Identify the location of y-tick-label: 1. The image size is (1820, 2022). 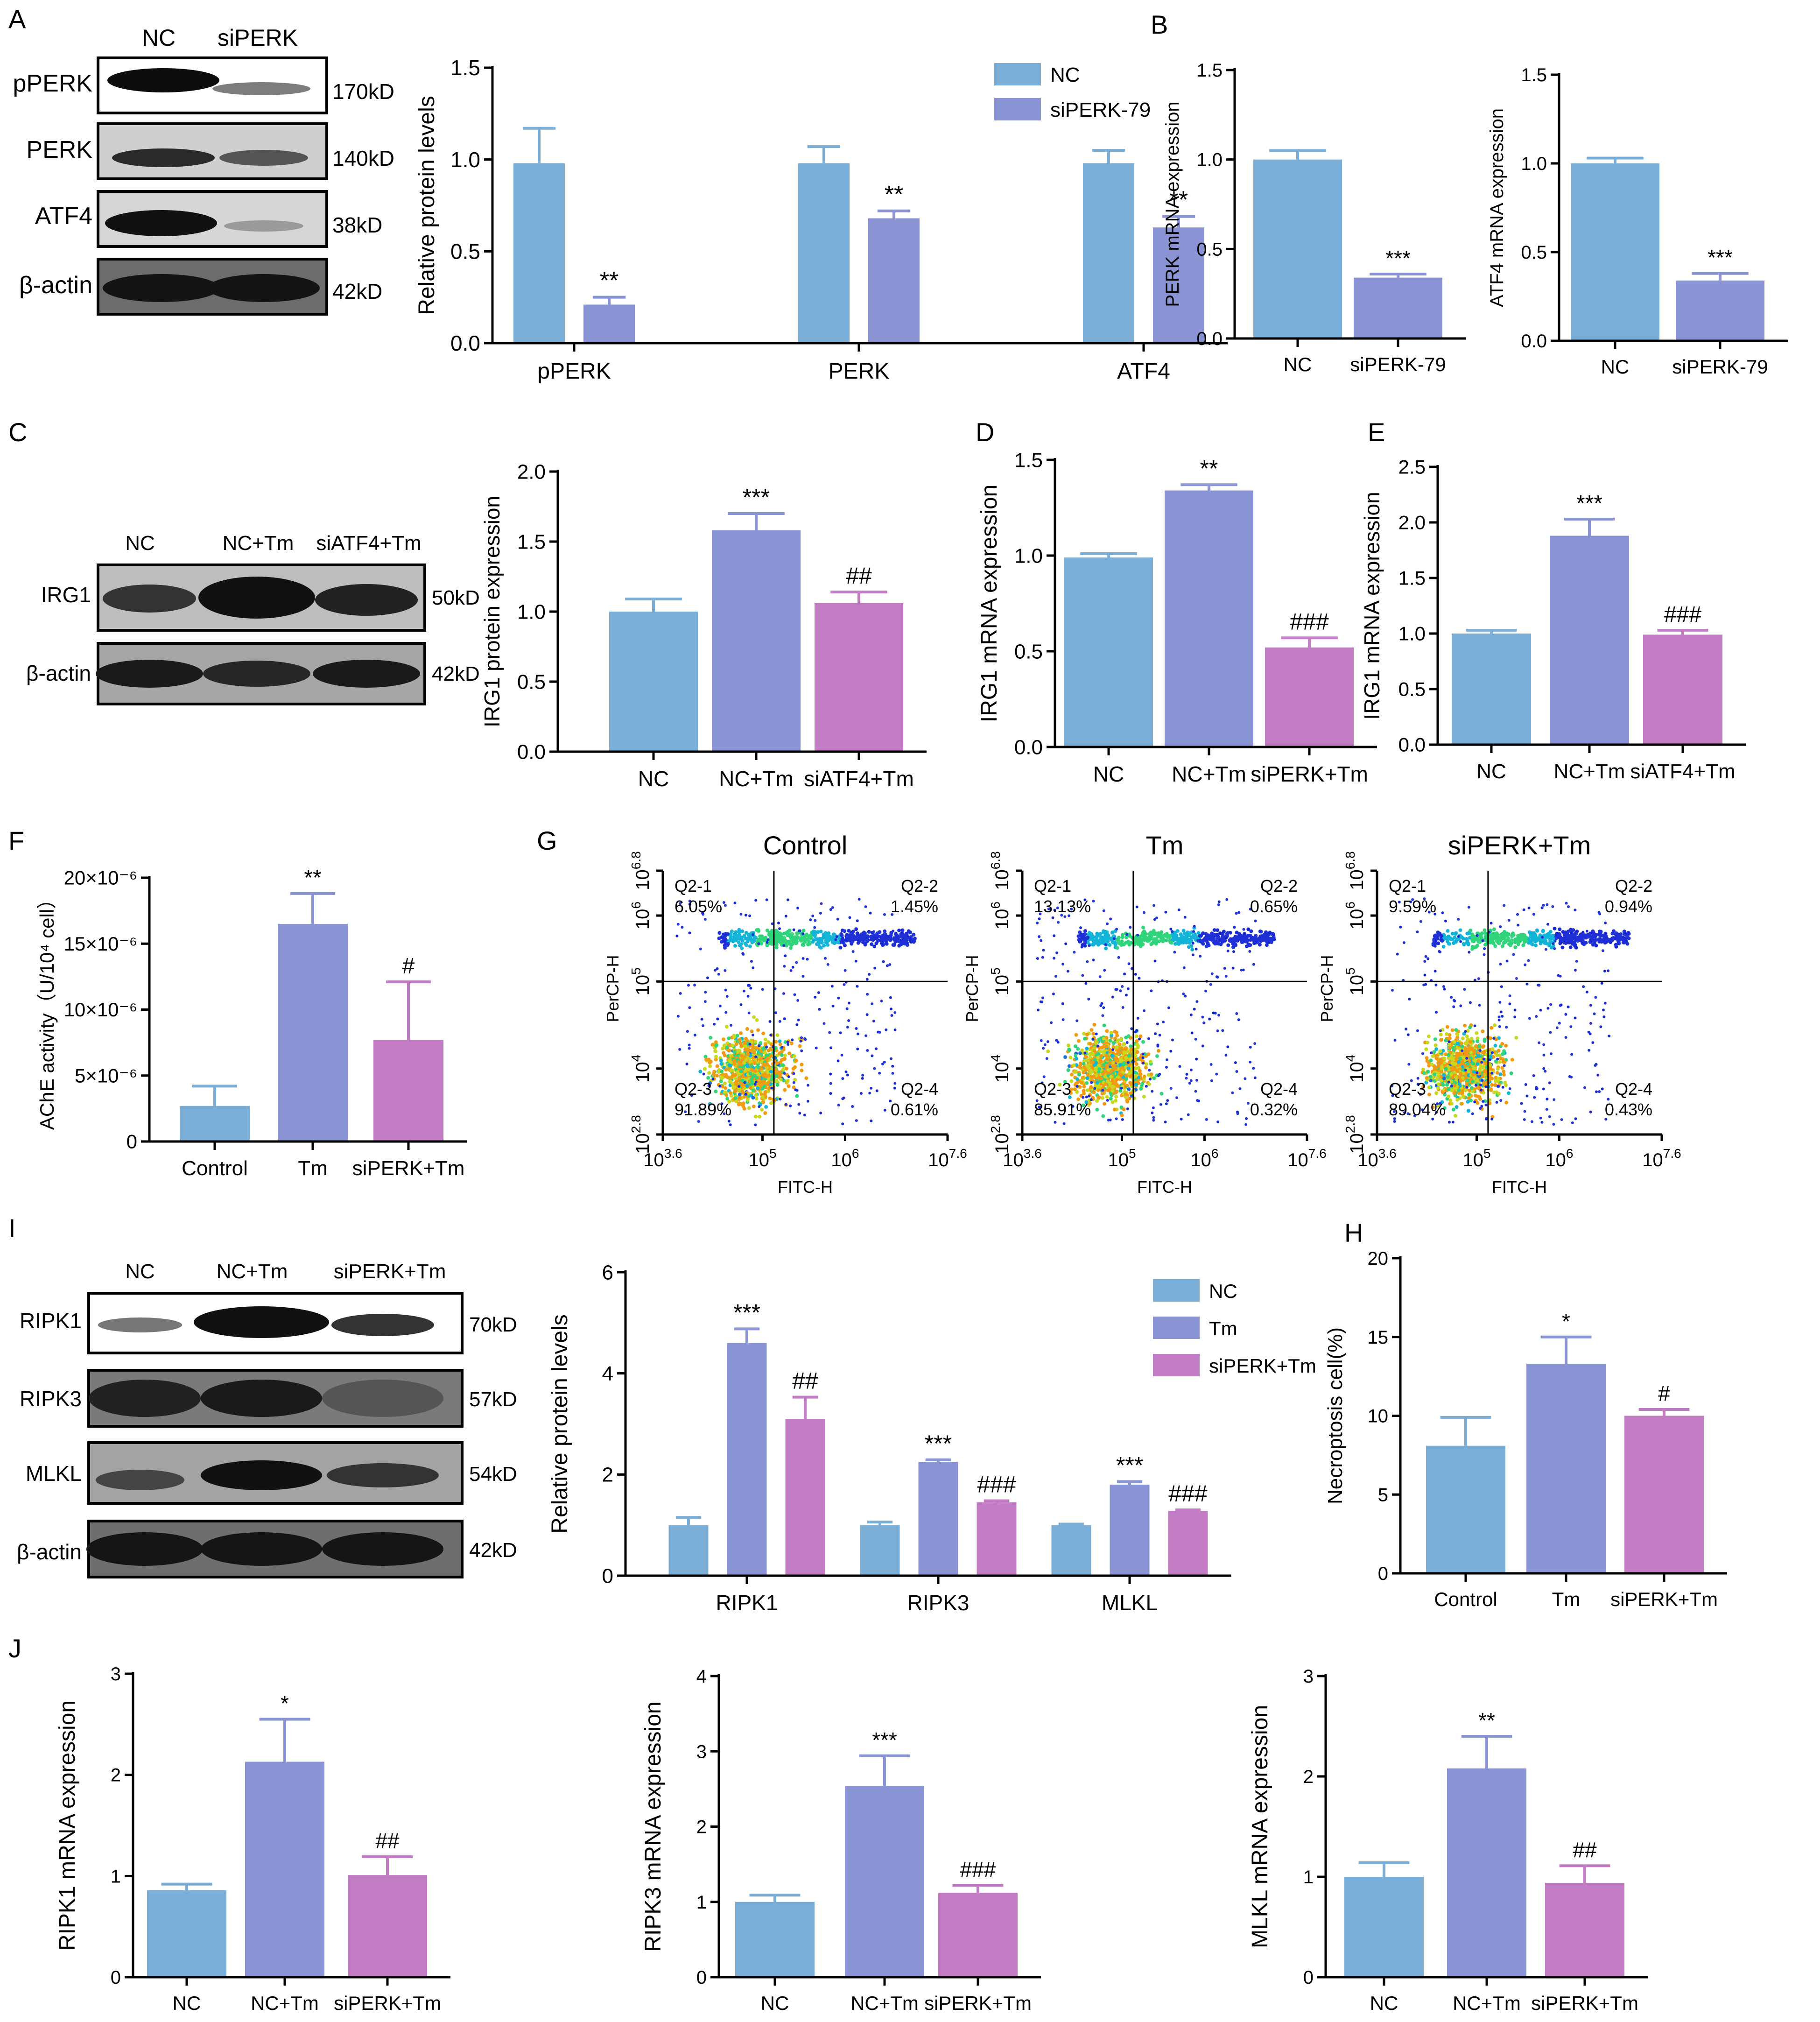
(1308, 1877).